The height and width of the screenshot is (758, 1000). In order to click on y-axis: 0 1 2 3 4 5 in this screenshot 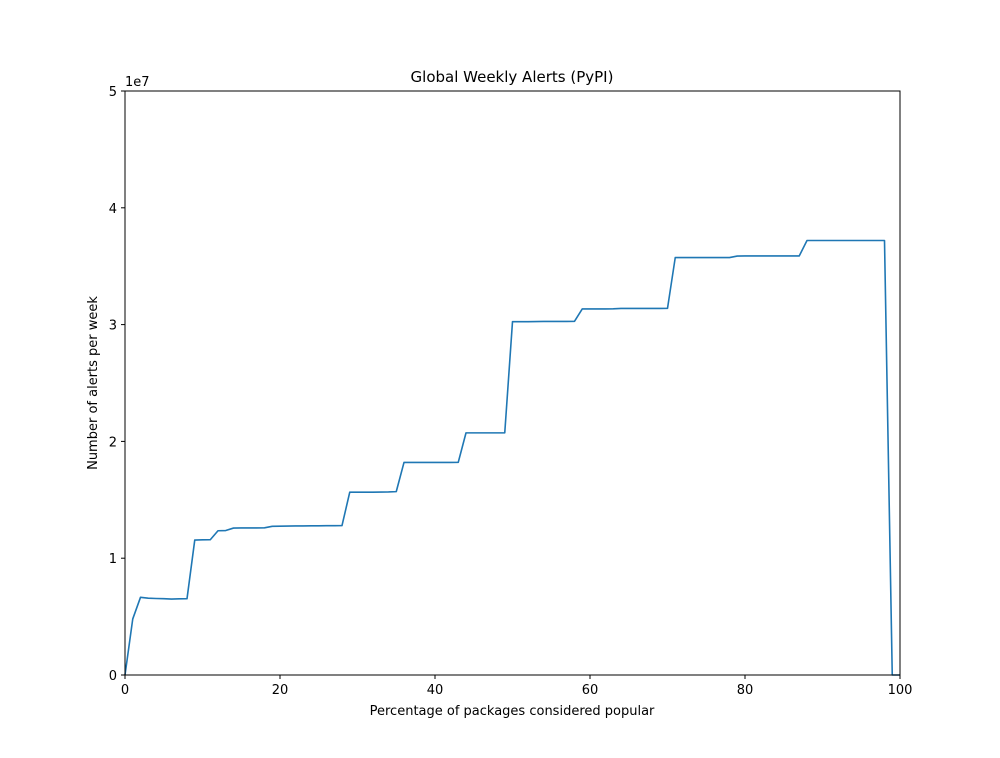, I will do `click(117, 384)`.